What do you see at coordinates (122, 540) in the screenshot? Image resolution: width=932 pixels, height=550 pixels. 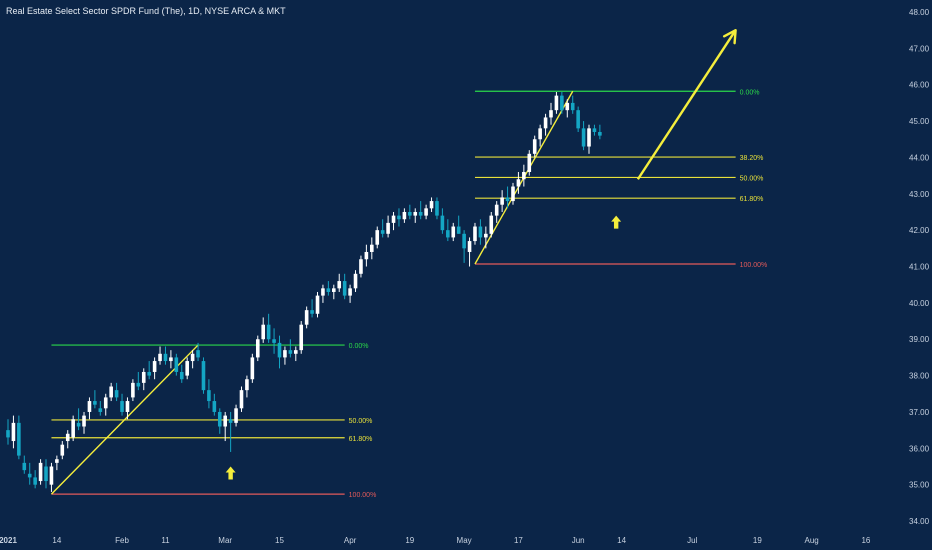 I see `time-tick-label: Feb` at bounding box center [122, 540].